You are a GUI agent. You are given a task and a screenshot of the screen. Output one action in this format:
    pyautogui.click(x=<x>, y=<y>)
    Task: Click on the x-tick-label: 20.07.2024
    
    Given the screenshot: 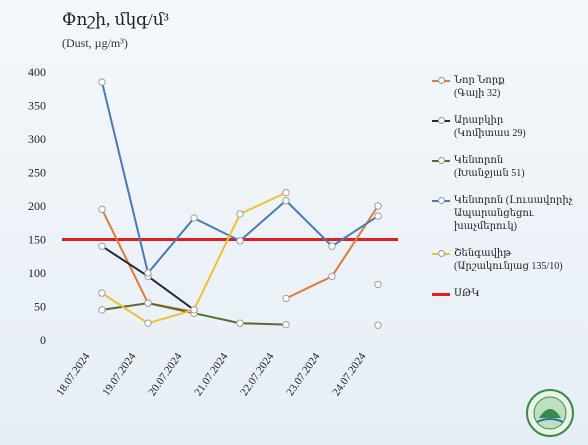 What is the action you would take?
    pyautogui.click(x=165, y=374)
    